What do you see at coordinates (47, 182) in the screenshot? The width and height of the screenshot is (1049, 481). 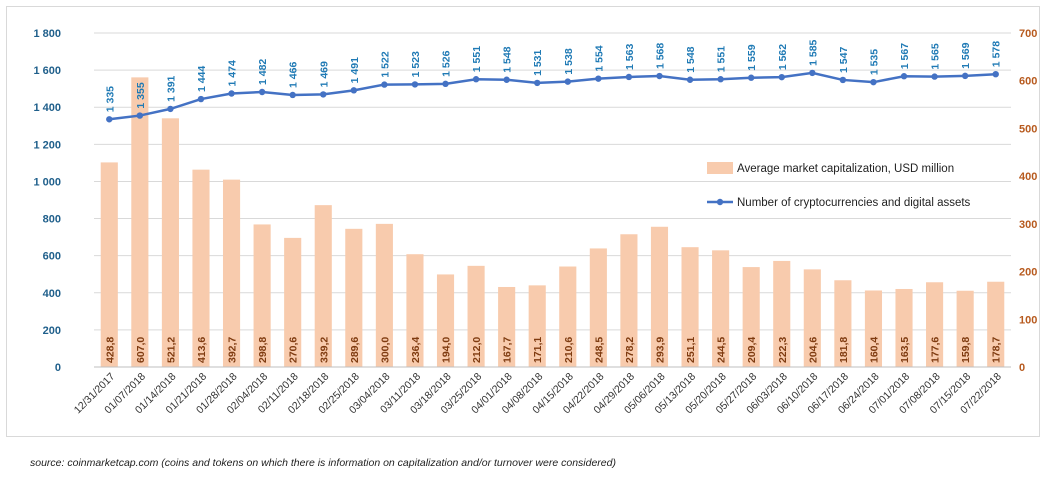 I see `left-axis-tick-label: 1 000` at bounding box center [47, 182].